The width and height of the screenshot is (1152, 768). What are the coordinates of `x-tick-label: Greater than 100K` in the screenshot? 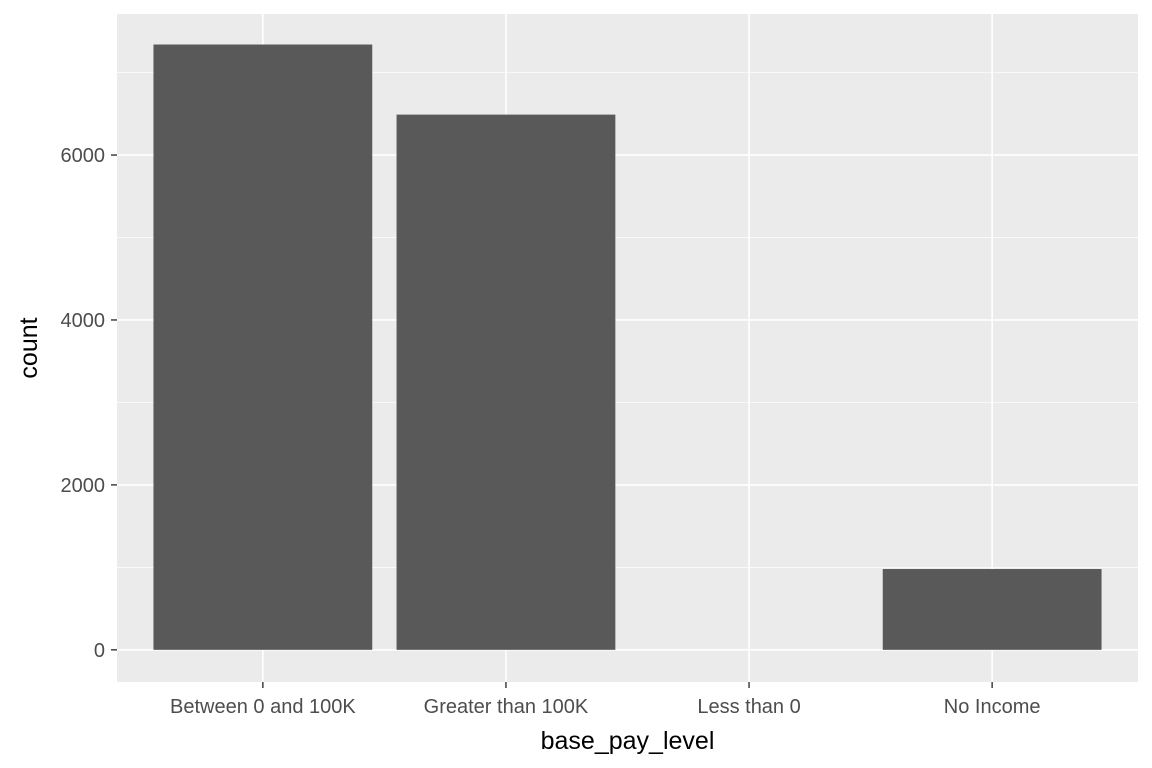 It's located at (506, 707).